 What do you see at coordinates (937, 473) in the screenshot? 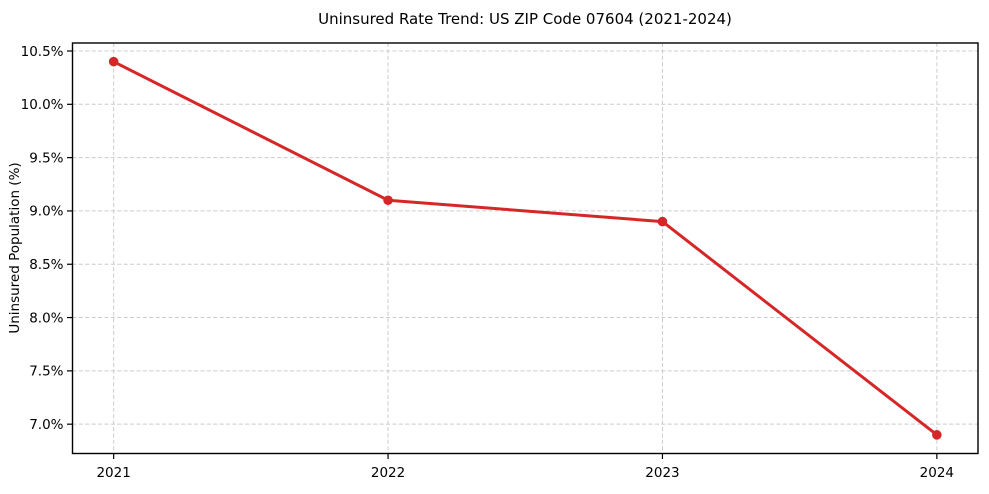
I see `x-tick-label: 2024` at bounding box center [937, 473].